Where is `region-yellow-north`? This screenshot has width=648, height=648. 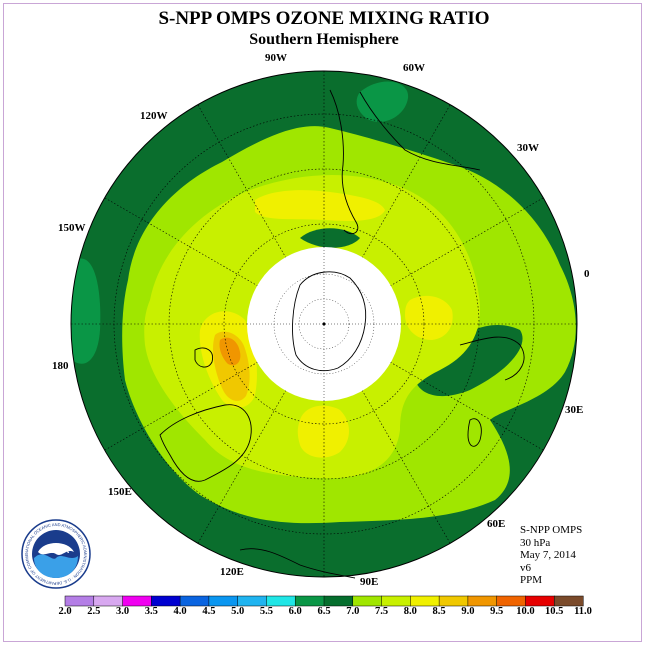 region-yellow-north is located at coordinates (320, 205).